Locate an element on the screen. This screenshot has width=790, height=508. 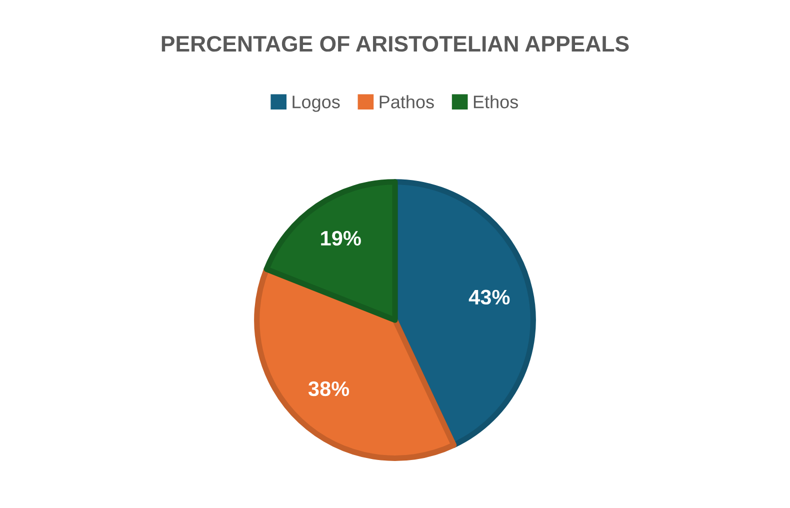
data-label: 19% is located at coordinates (341, 238).